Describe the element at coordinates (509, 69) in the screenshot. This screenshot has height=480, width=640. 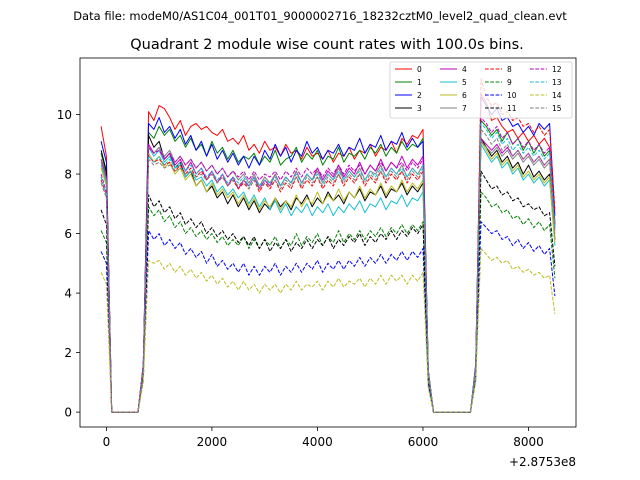
I see `legend-label-8: 8` at that location.